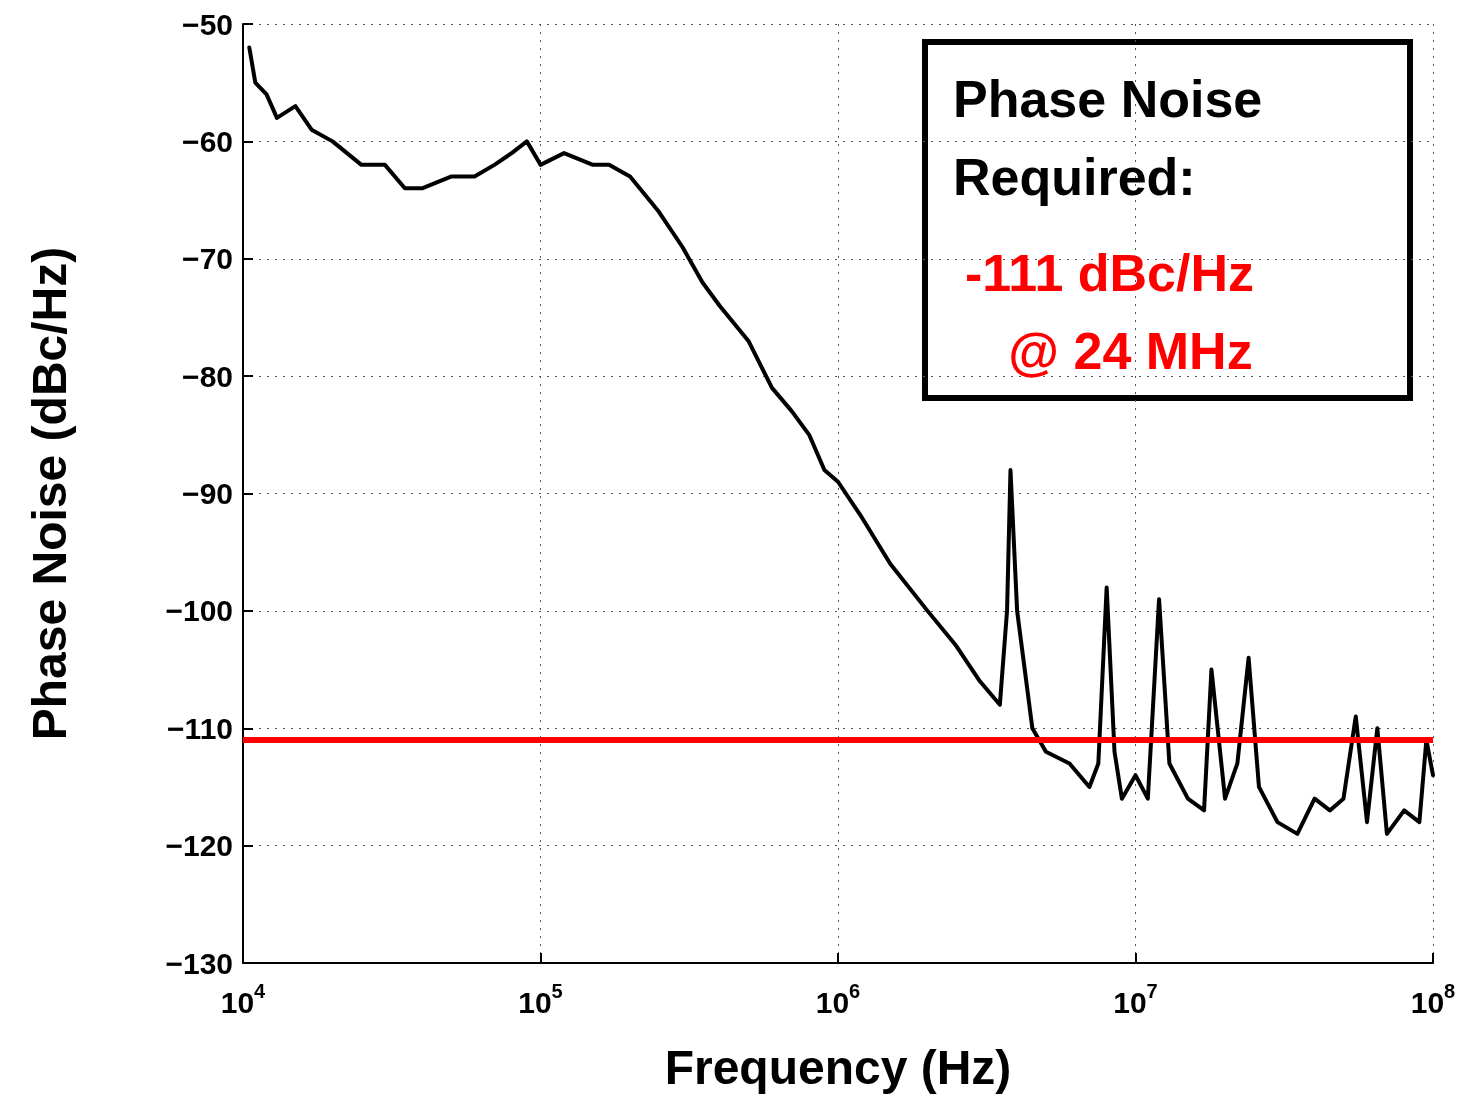 This screenshot has width=1467, height=1111. I want to click on y-tick-label: −70, so click(207, 259).